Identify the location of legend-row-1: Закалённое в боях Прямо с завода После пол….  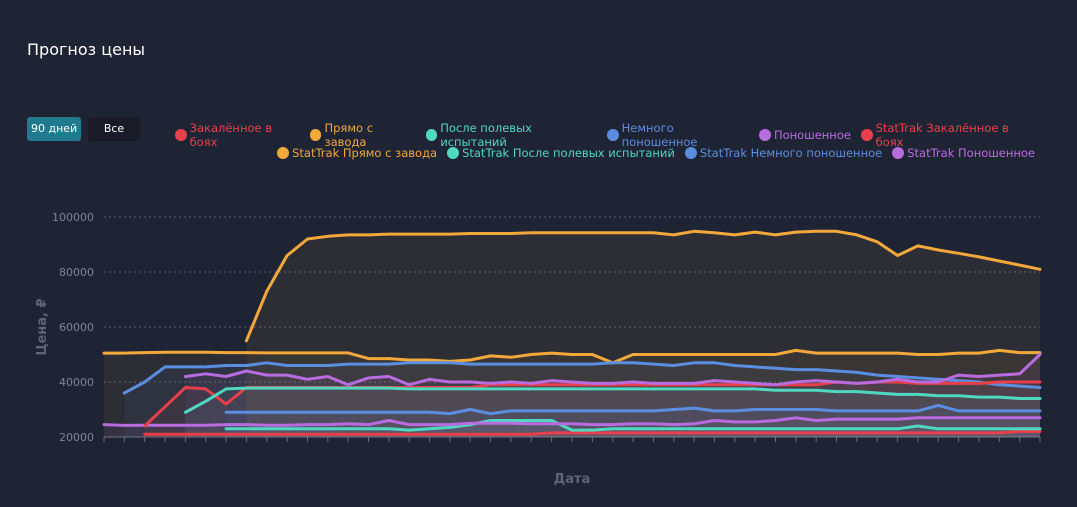
(604, 135).